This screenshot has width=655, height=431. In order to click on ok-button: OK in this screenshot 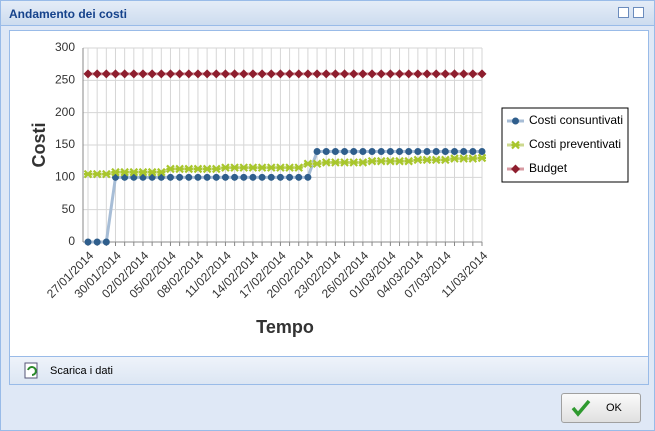, I will do `click(601, 408)`.